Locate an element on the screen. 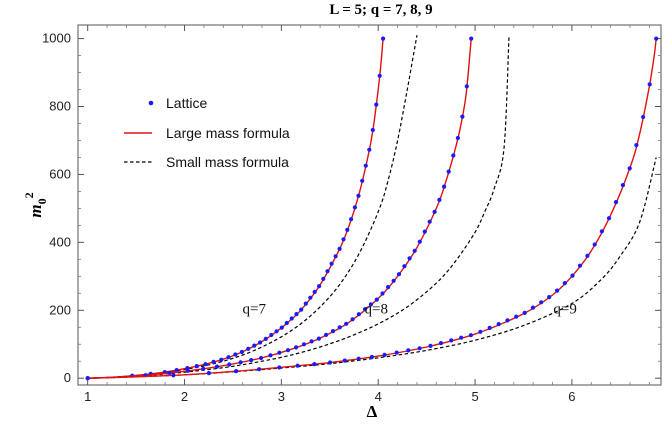  y-tick-label: 1000 is located at coordinates (56, 38).